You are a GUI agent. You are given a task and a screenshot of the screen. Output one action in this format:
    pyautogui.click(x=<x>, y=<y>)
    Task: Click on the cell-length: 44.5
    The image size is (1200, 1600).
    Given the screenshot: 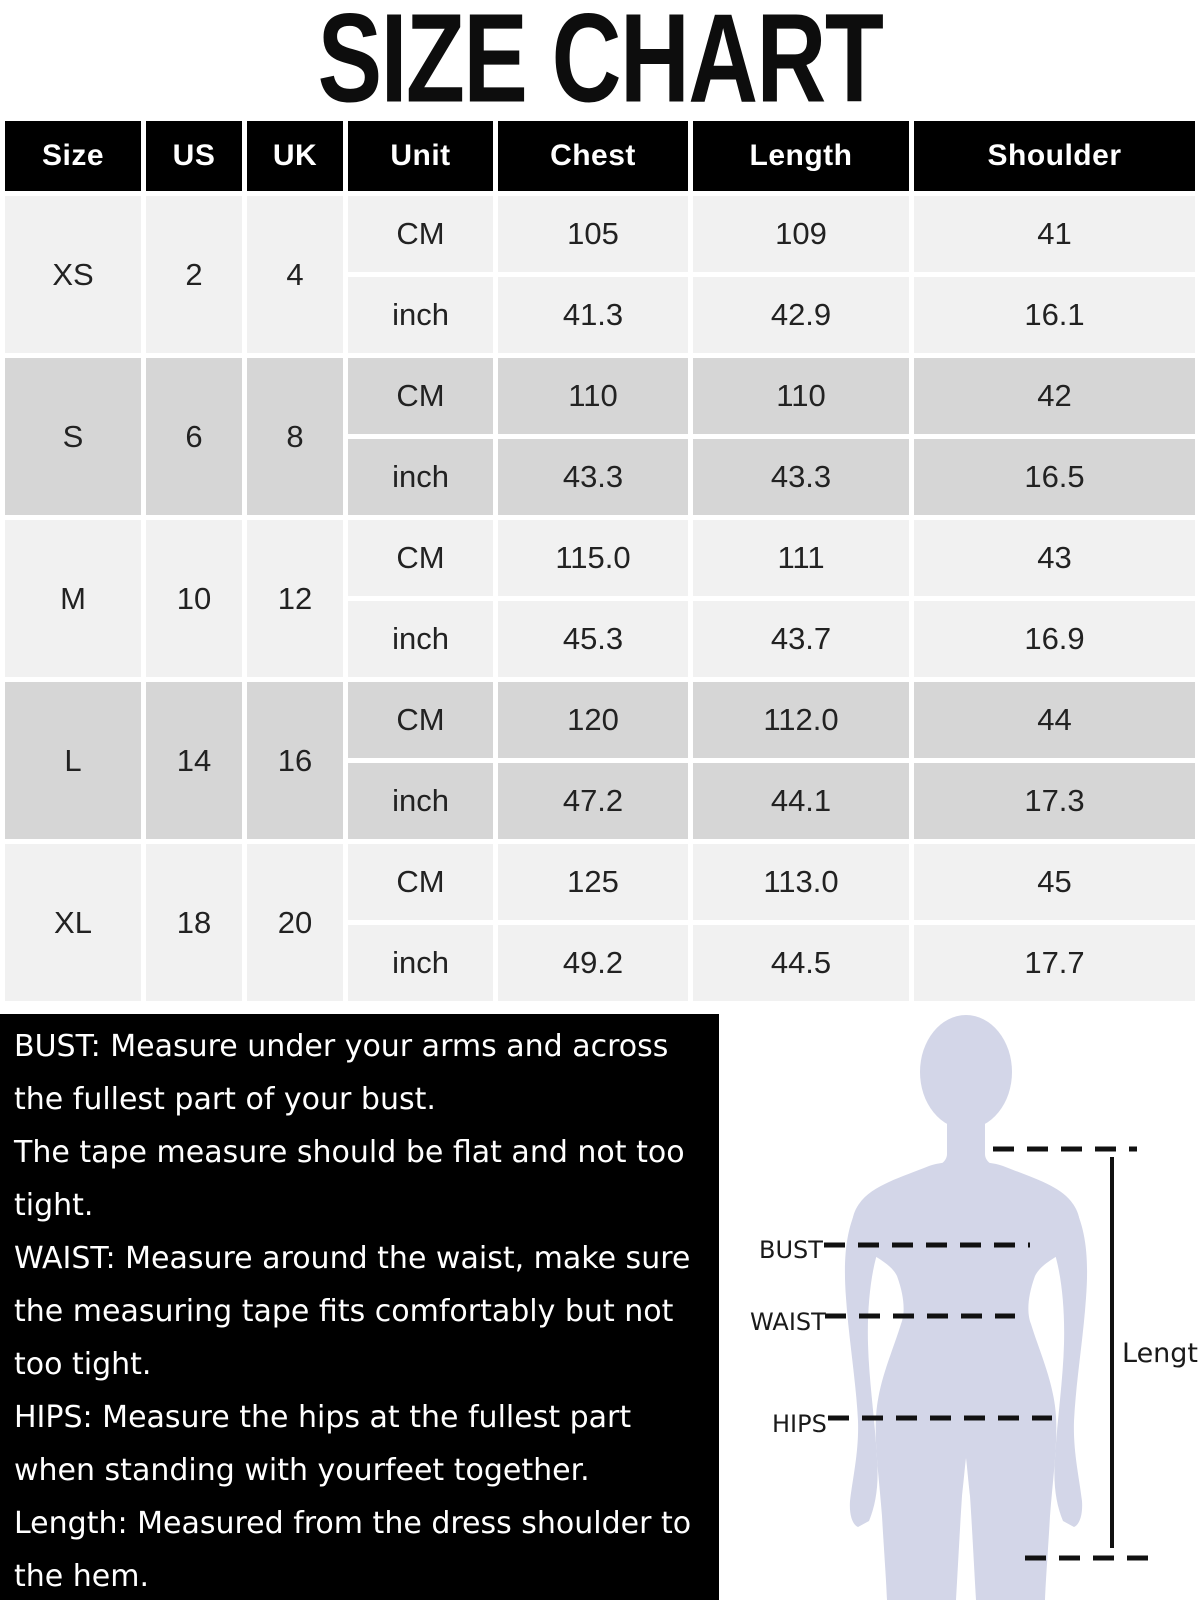 What is the action you would take?
    pyautogui.click(x=801, y=963)
    